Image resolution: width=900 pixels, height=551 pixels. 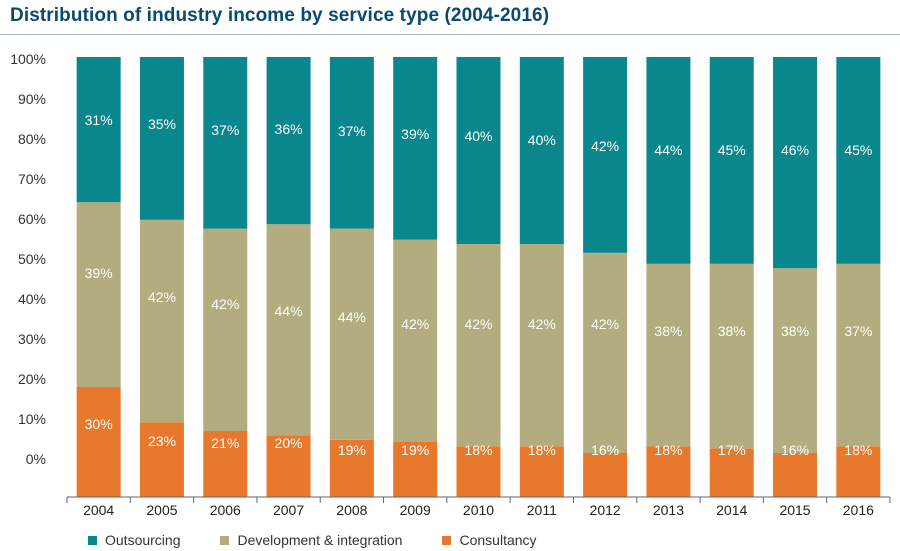 What do you see at coordinates (415, 324) in the screenshot?
I see `data-label-development-2009: 42%` at bounding box center [415, 324].